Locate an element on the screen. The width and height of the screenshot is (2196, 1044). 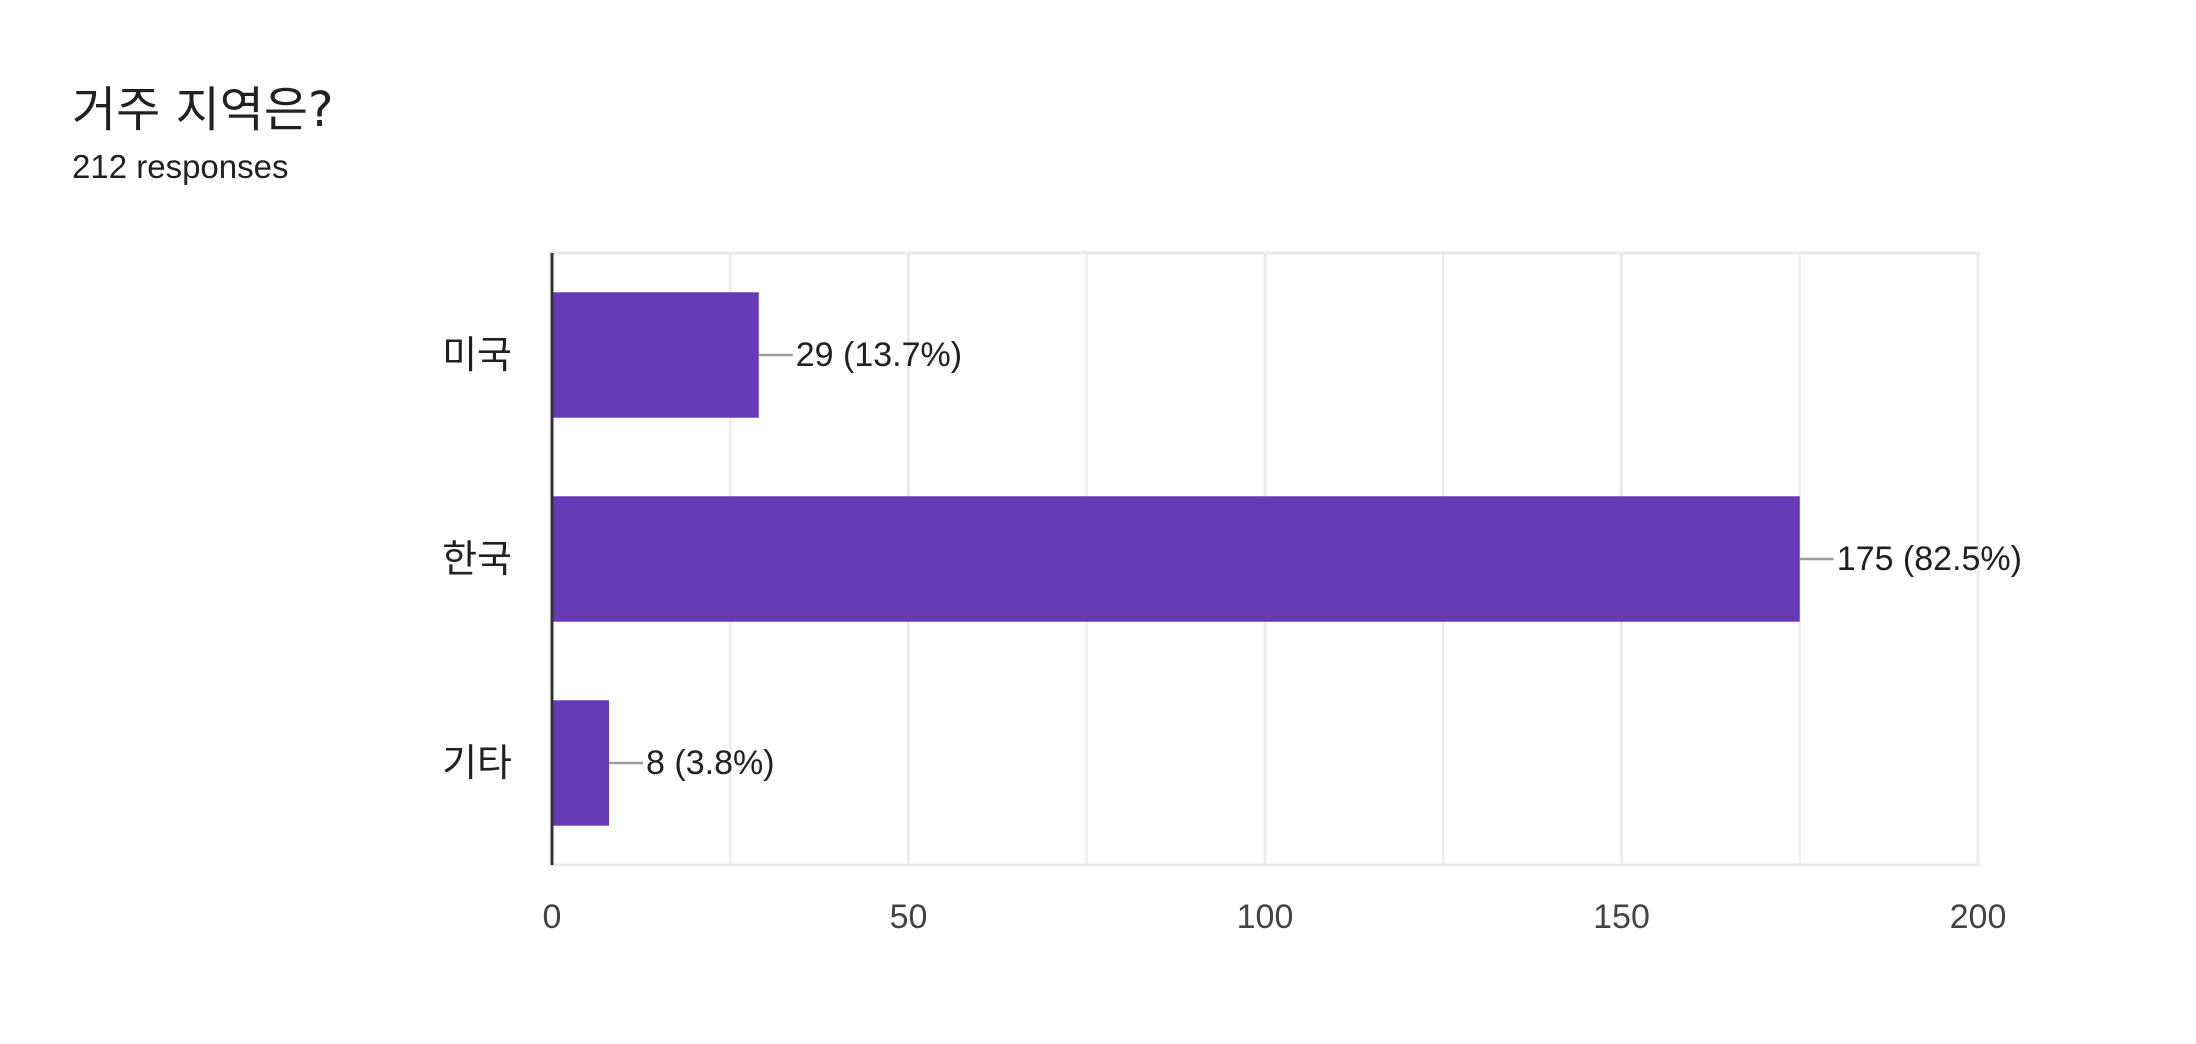
x-tick-label: 100 is located at coordinates (1265, 917).